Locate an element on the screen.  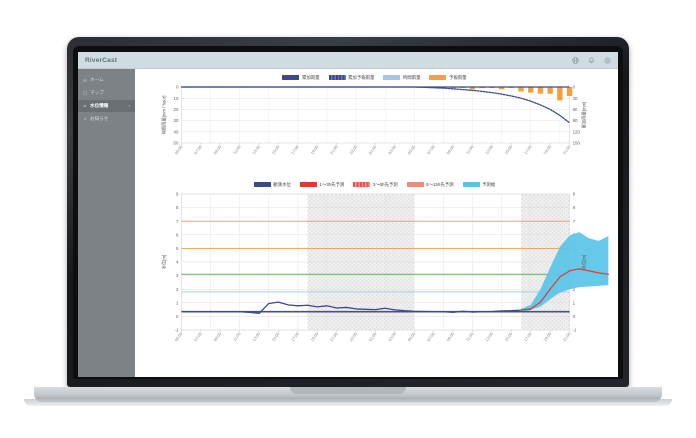
level-ytick-label: 4 is located at coordinates (177, 262).